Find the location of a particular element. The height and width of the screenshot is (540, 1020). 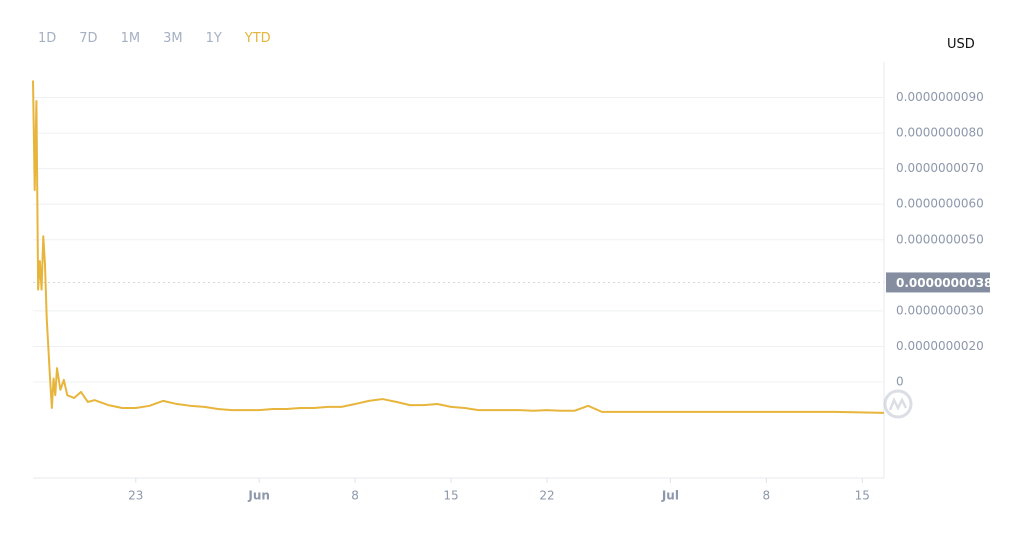

range-button: 1Y is located at coordinates (213, 38).